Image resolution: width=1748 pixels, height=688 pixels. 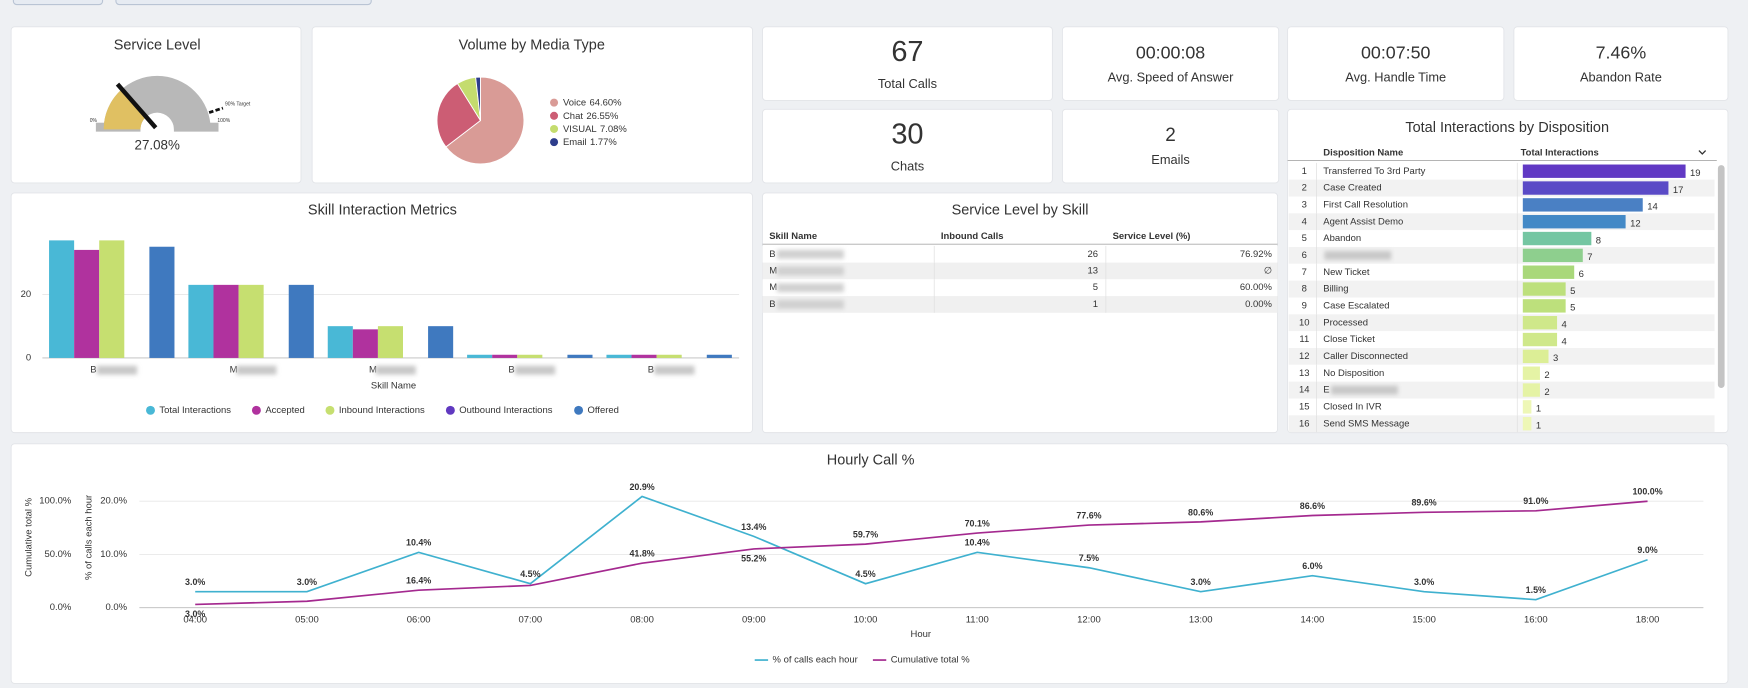 I want to click on legend-name: VISUAL, so click(x=580, y=128).